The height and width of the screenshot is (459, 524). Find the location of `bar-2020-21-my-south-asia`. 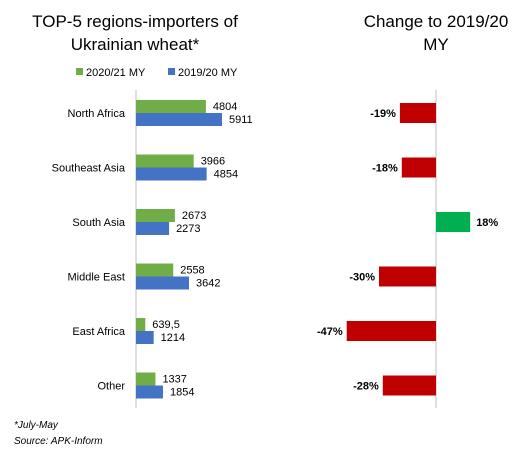

bar-2020-21-my-south-asia is located at coordinates (155, 215).